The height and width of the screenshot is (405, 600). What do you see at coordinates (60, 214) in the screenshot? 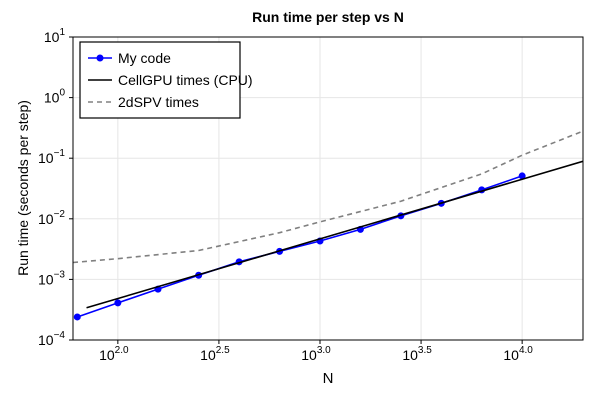
I see `tick-exponent: −2` at bounding box center [60, 214].